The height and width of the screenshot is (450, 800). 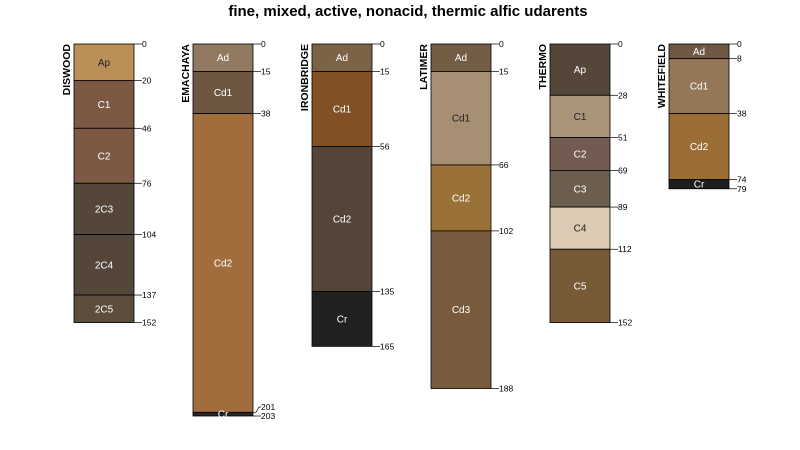 What do you see at coordinates (268, 416) in the screenshot?
I see `depth-label: 203` at bounding box center [268, 416].